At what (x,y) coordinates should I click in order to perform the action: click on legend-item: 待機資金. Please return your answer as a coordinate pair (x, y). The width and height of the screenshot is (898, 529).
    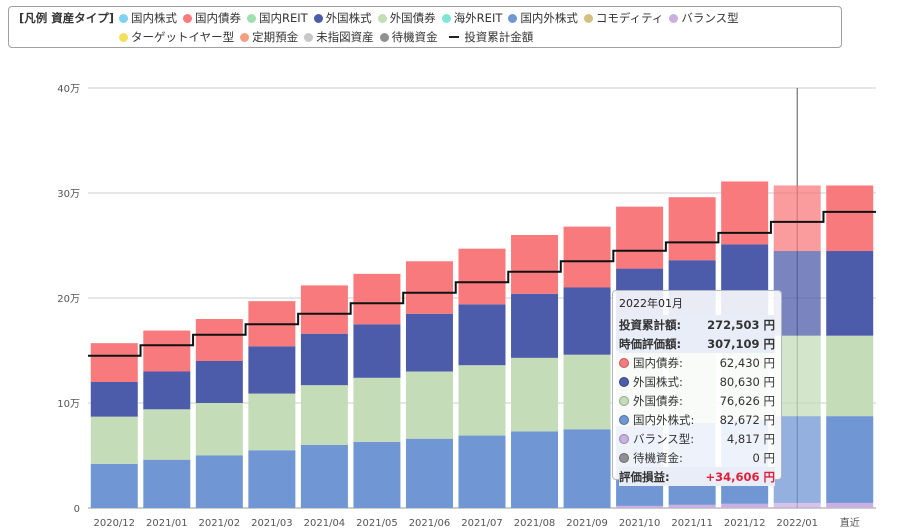
    Looking at the image, I should click on (408, 37).